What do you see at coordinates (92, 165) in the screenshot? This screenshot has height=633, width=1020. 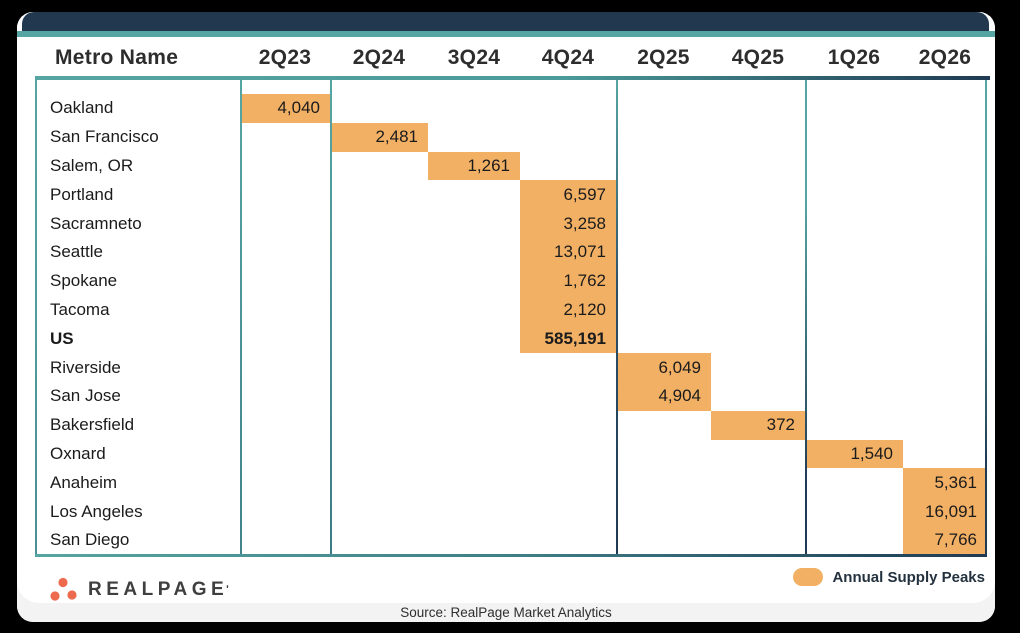 I see `metro-label: Salem, OR` at bounding box center [92, 165].